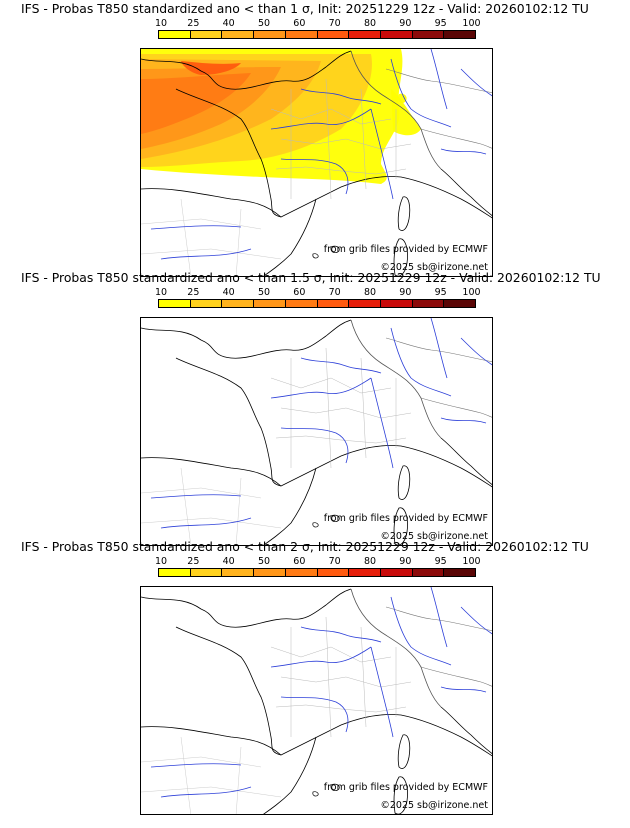 This screenshot has width=630, height=828. Describe the element at coordinates (281, 116) in the screenshot. I see `probability-field` at that location.